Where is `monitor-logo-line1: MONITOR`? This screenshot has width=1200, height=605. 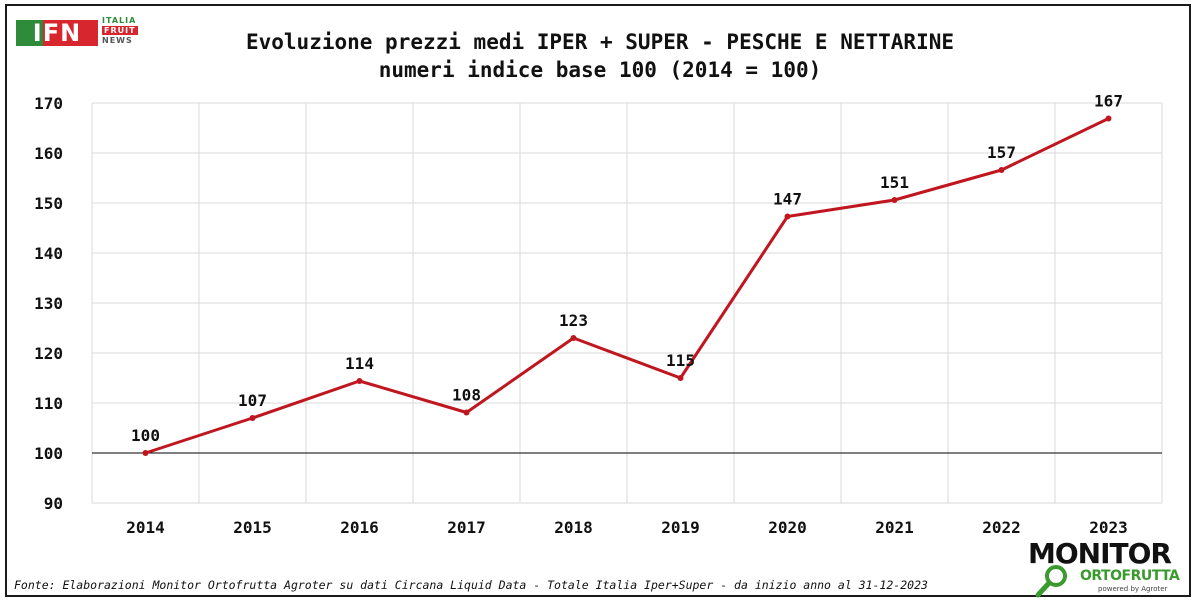 monitor-logo-line1: MONITOR is located at coordinates (1100, 553).